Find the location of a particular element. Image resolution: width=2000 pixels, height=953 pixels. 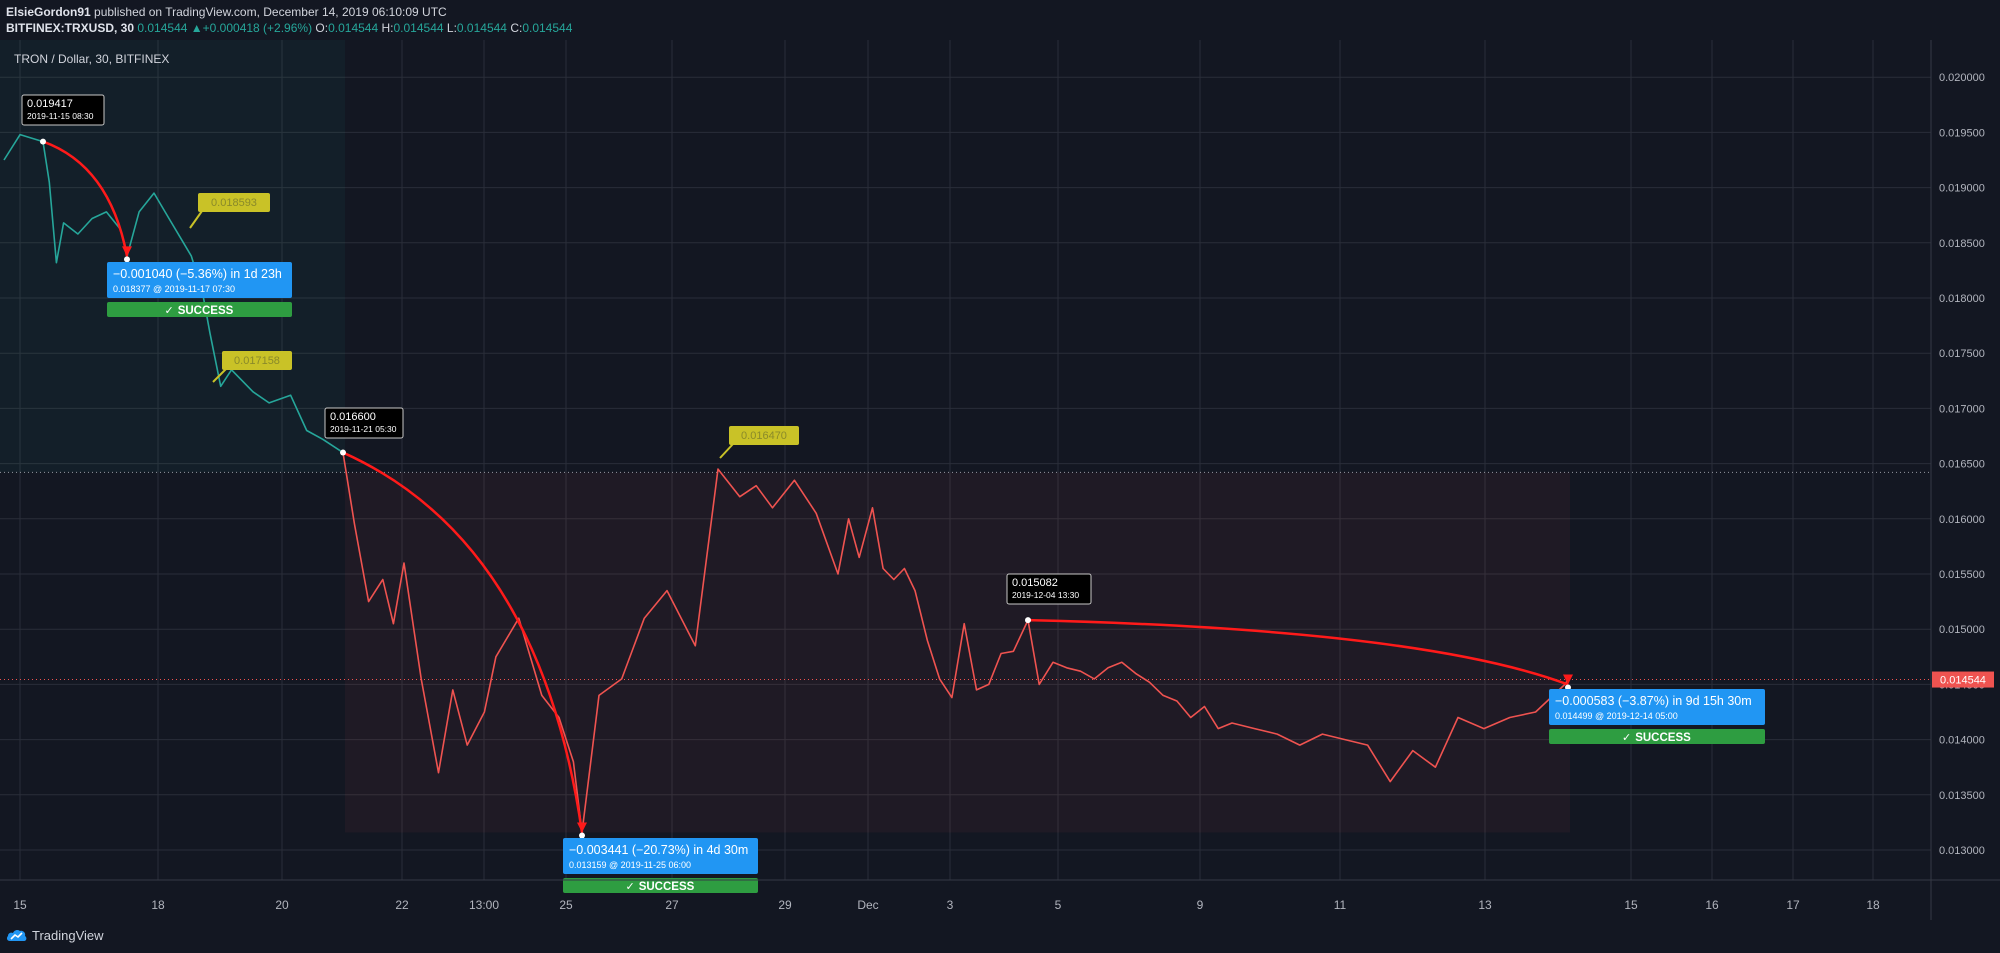

x-tick-label: 13 is located at coordinates (1485, 905).